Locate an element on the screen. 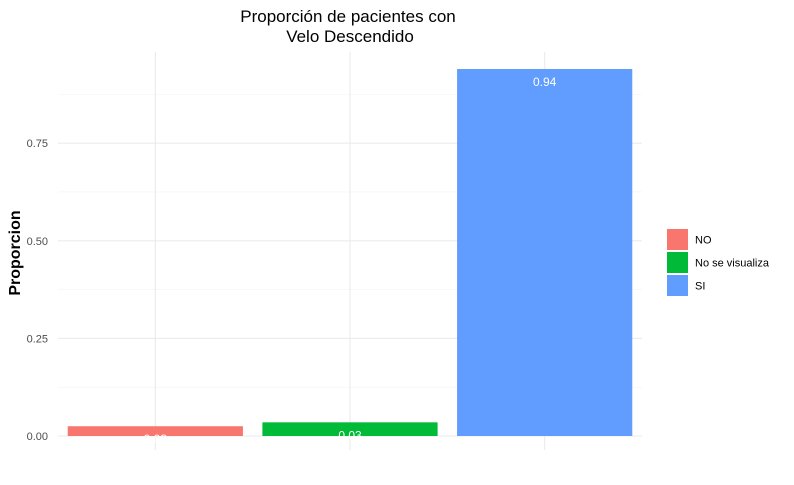 This screenshot has width=794, height=485. legend: NO No se visualiza SI is located at coordinates (718, 262).